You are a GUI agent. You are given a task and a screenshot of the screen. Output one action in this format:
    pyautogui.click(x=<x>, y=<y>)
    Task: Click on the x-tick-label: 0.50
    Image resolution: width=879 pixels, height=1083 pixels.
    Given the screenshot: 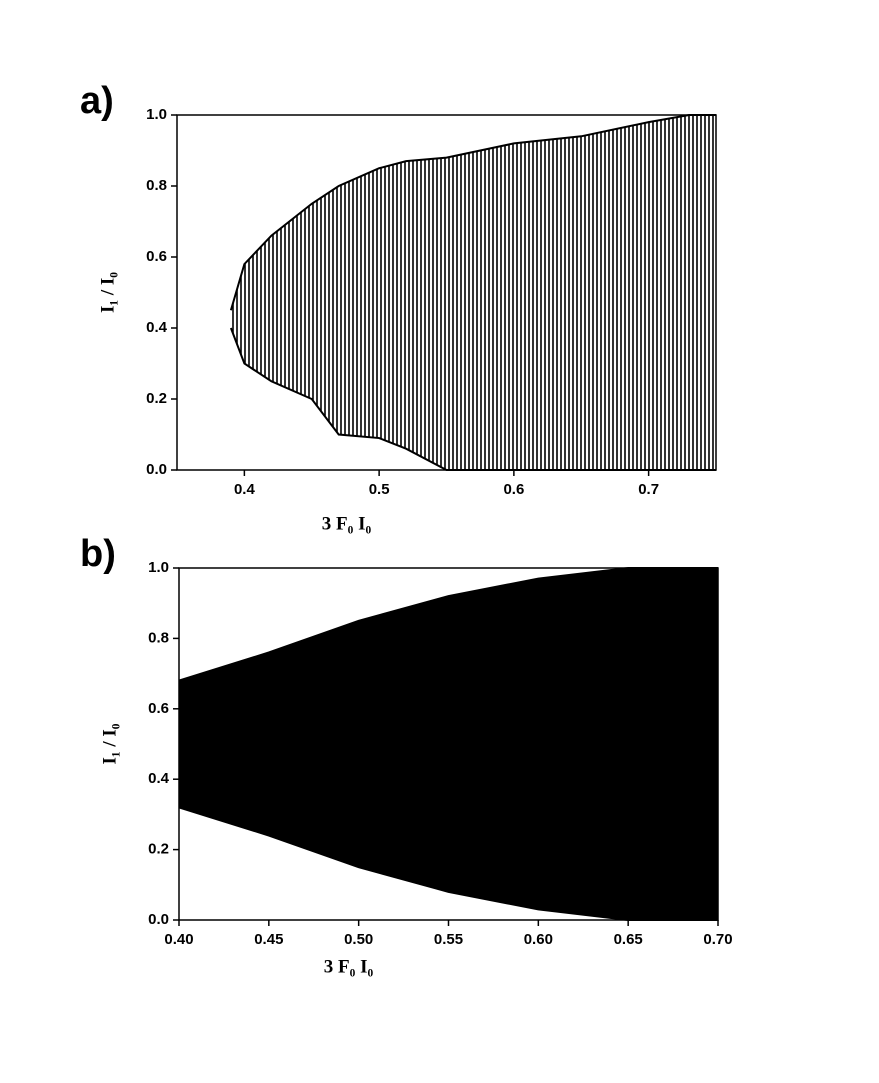 What is the action you would take?
    pyautogui.click(x=358, y=939)
    